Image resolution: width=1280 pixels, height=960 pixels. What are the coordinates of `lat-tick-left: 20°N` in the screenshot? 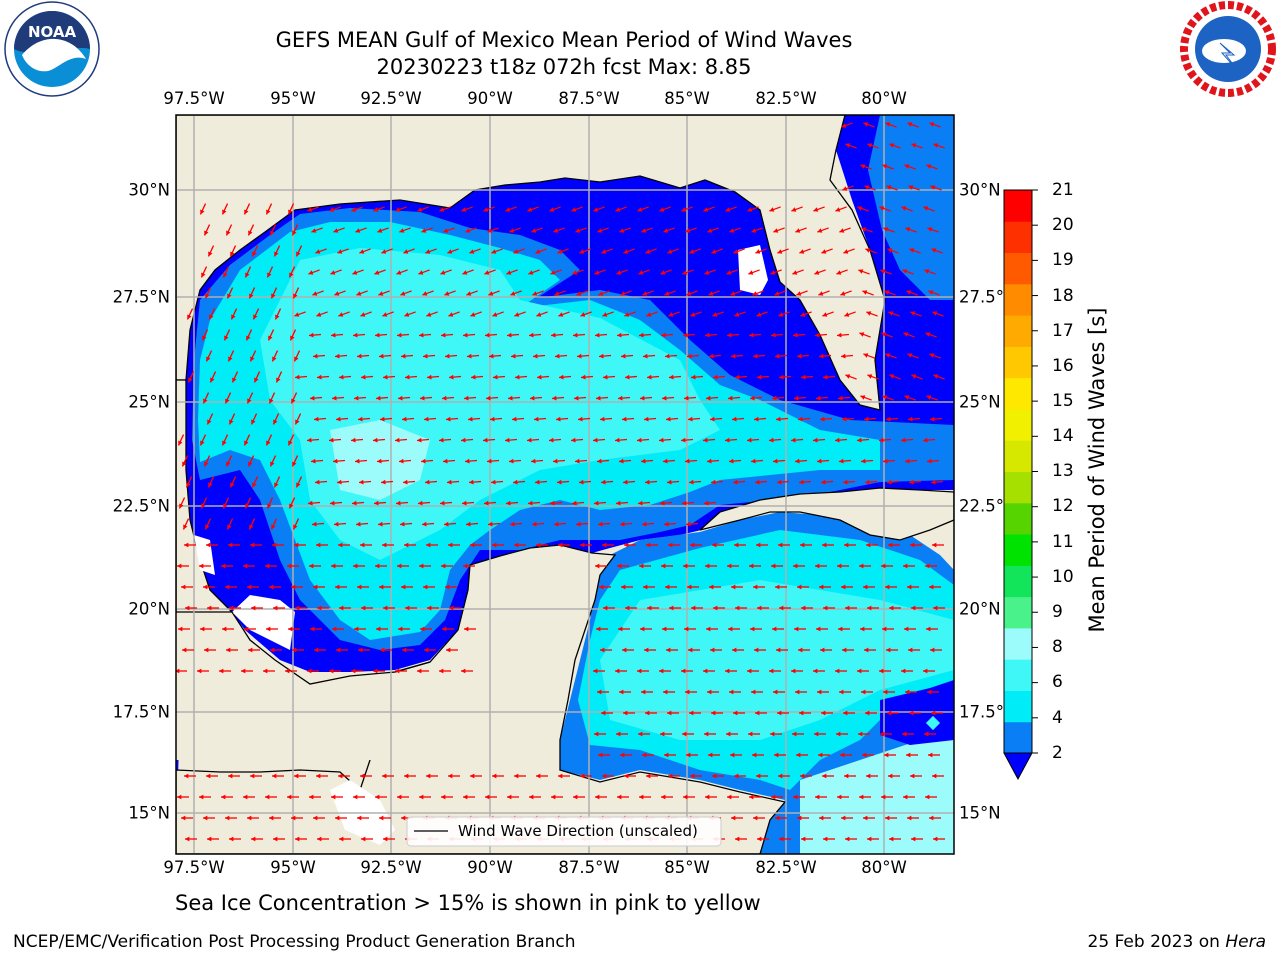 It's located at (149, 609).